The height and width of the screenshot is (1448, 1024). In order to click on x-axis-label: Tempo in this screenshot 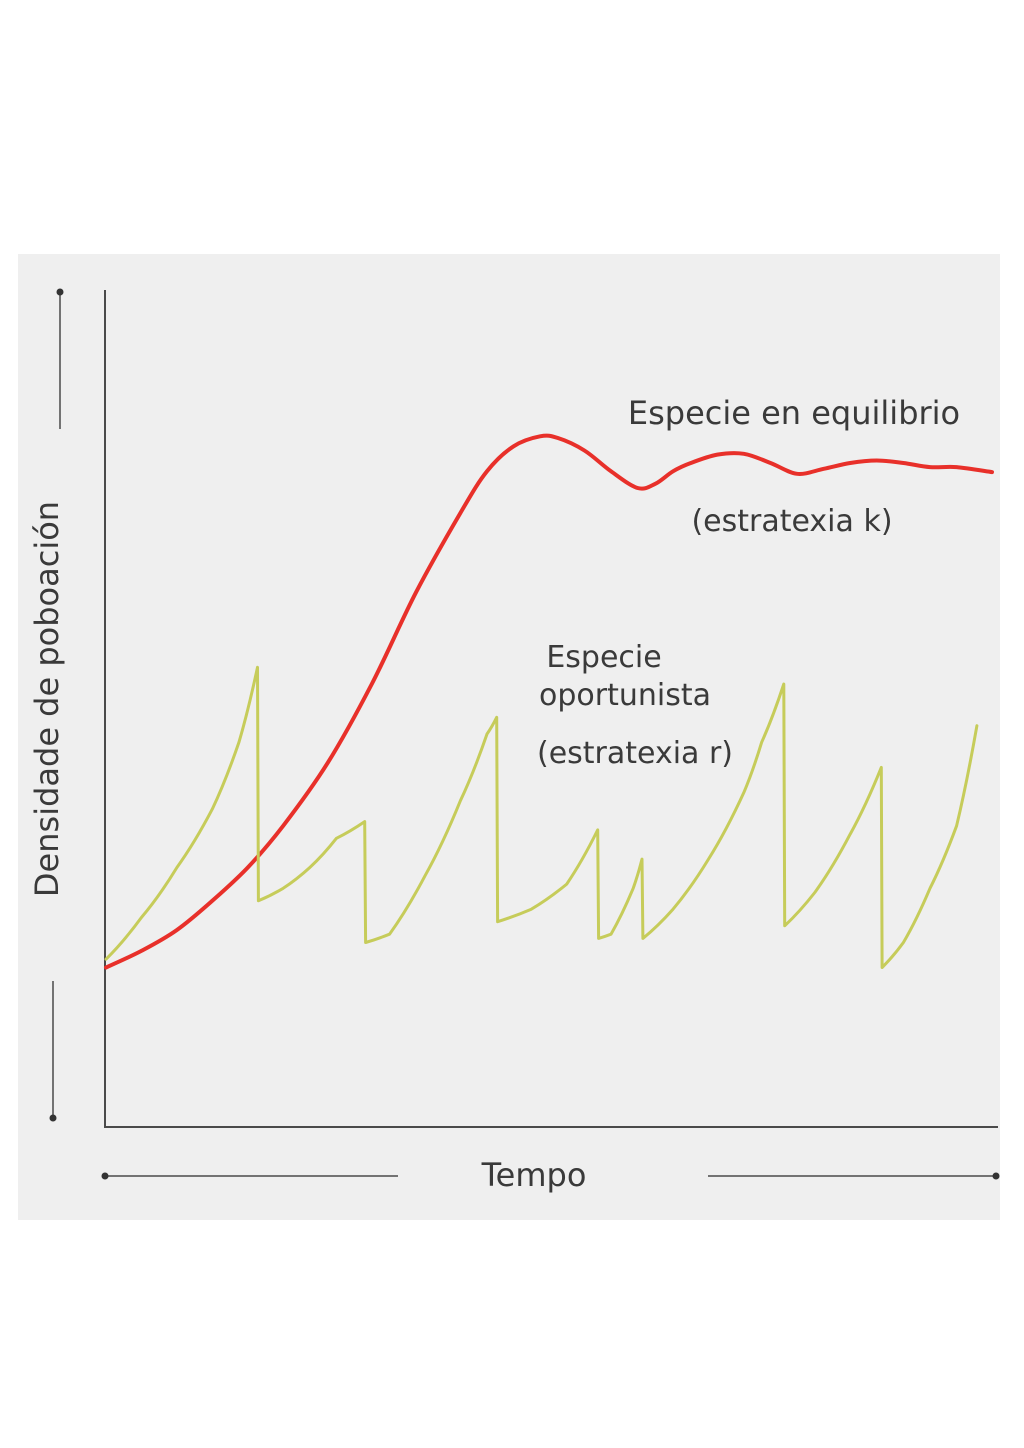, I will do `click(534, 1175)`.